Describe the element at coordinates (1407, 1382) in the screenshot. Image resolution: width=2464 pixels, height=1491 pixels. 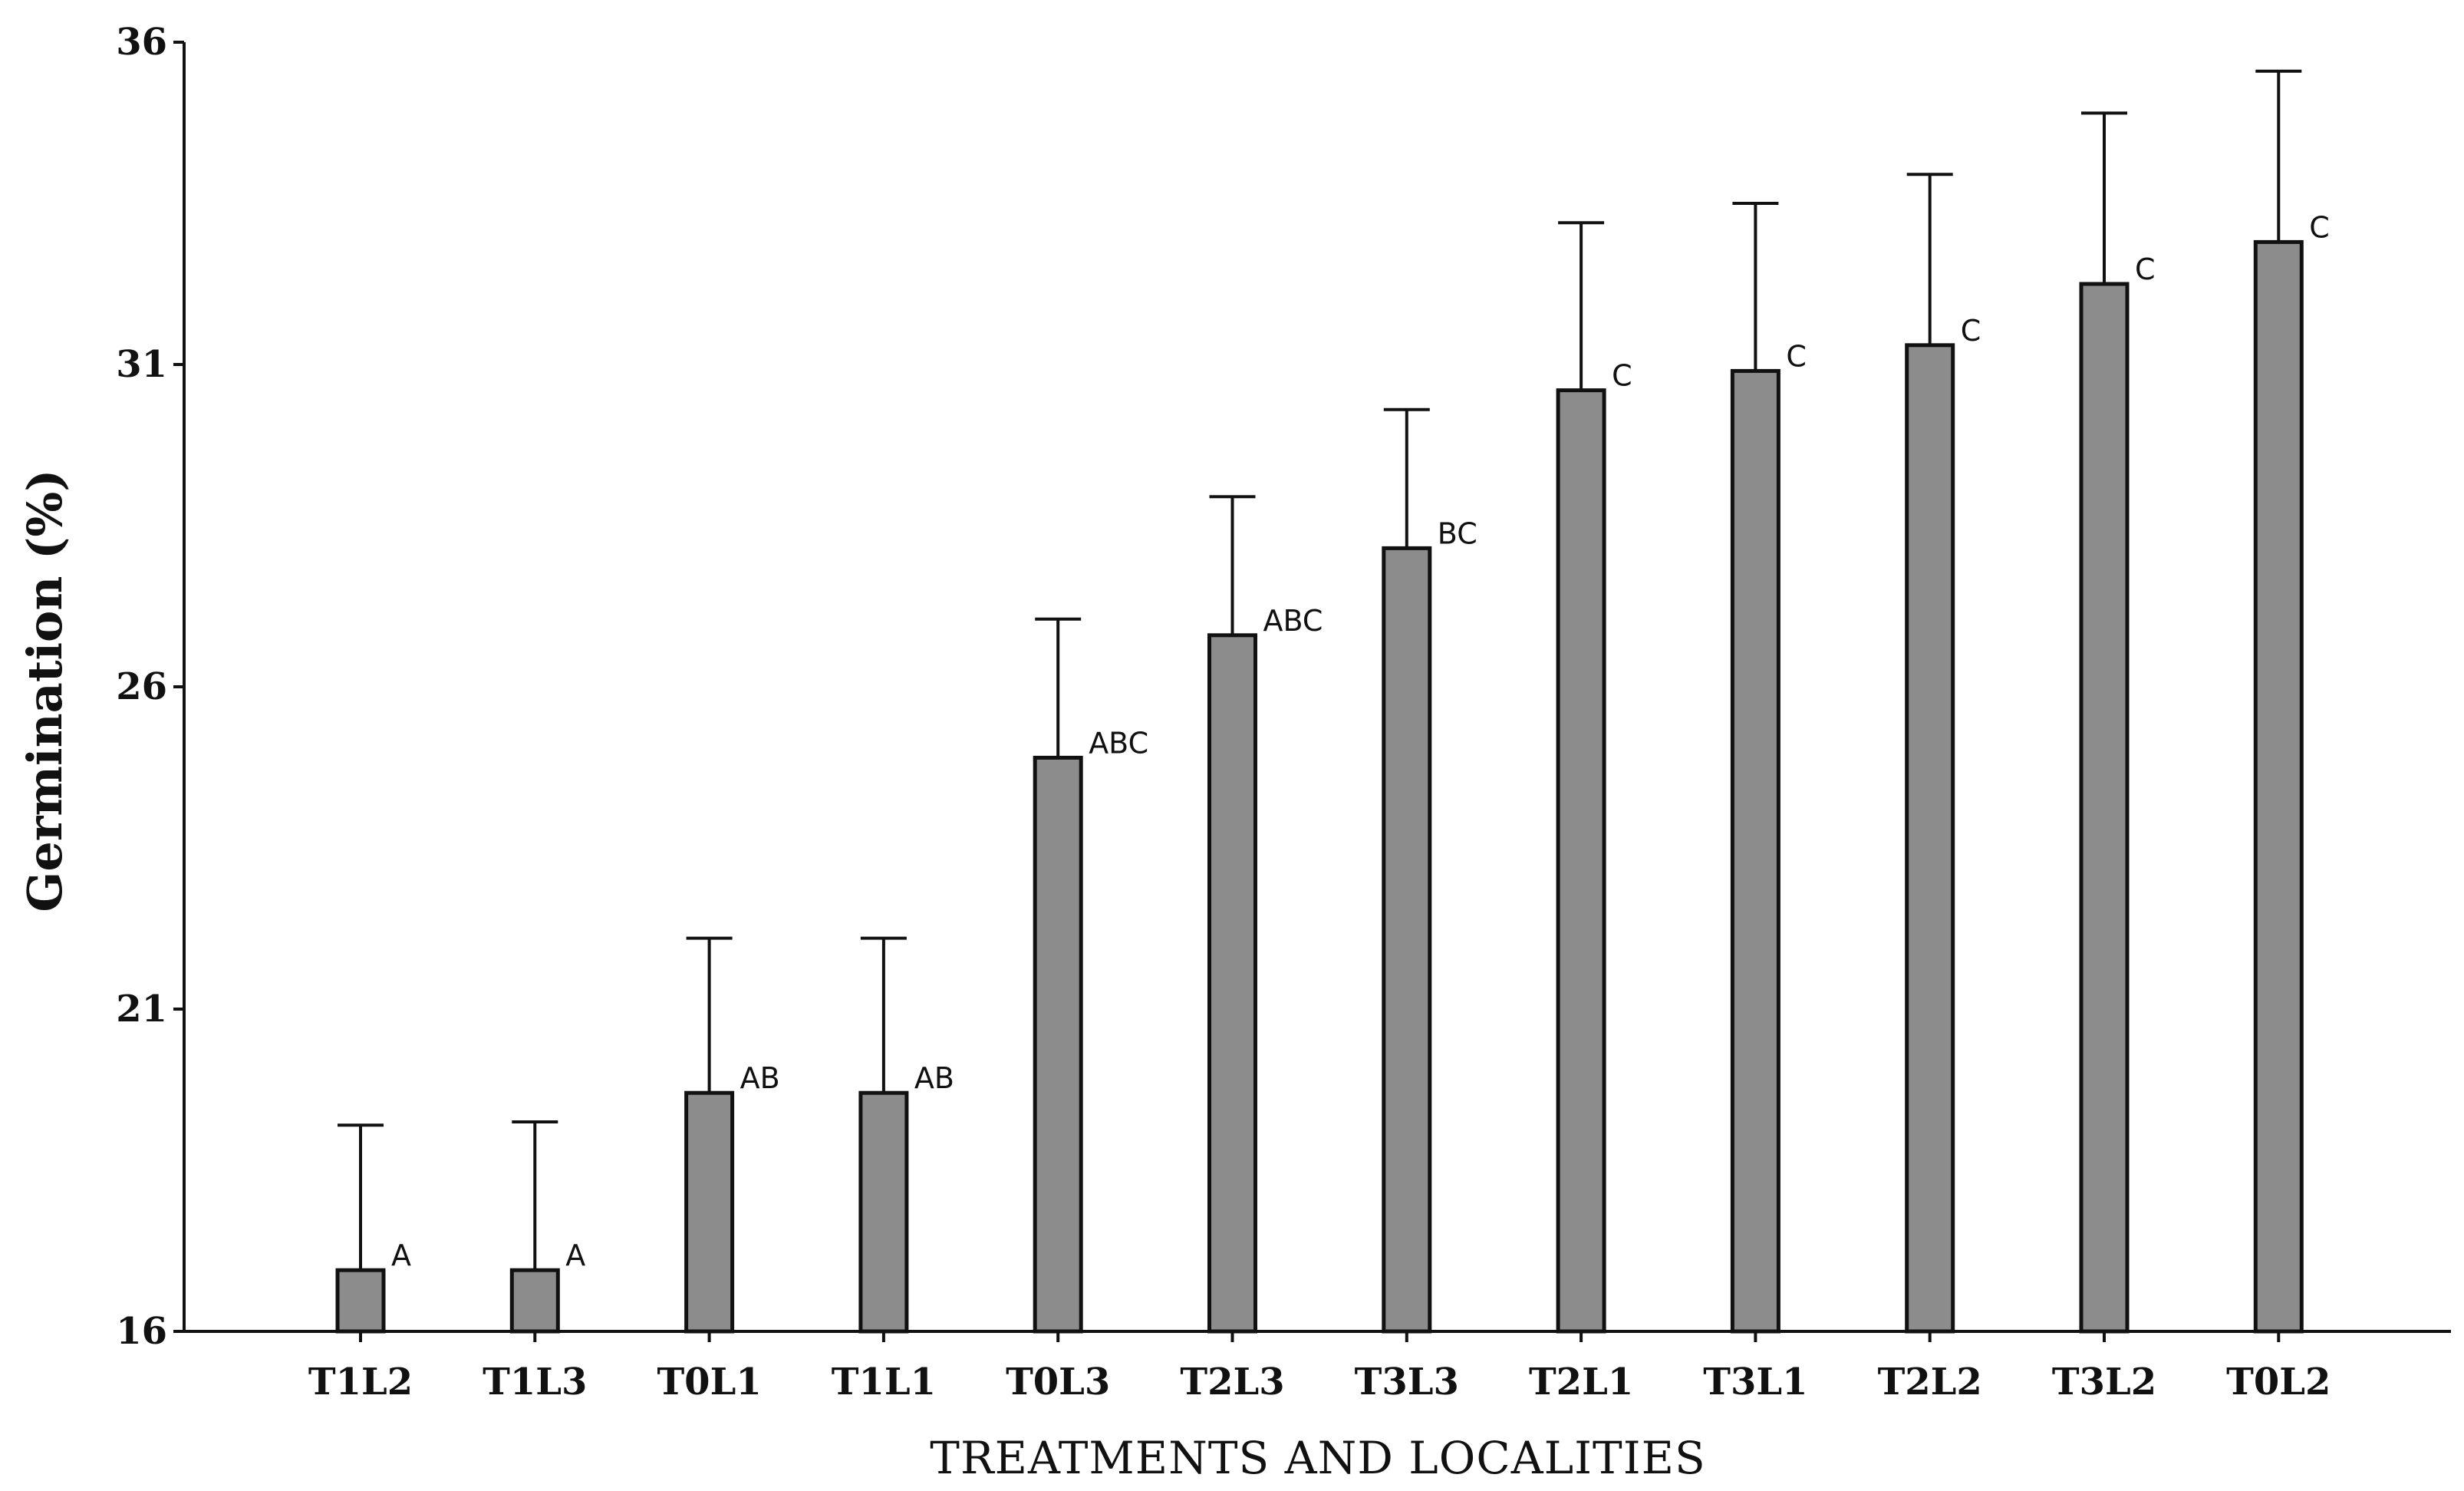
I see `x-tick-label: T3L3` at that location.